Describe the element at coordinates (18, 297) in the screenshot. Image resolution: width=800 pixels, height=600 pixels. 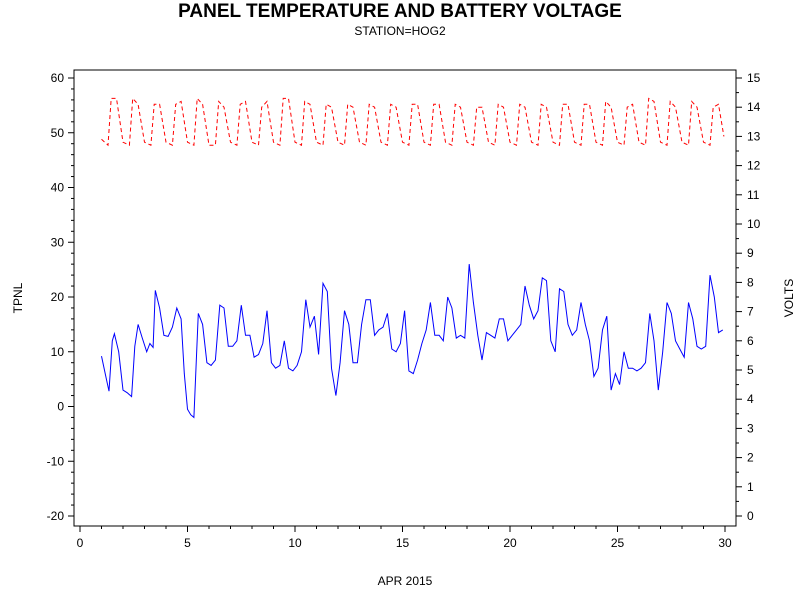
I see `left-y-axis-label: TPNL` at that location.